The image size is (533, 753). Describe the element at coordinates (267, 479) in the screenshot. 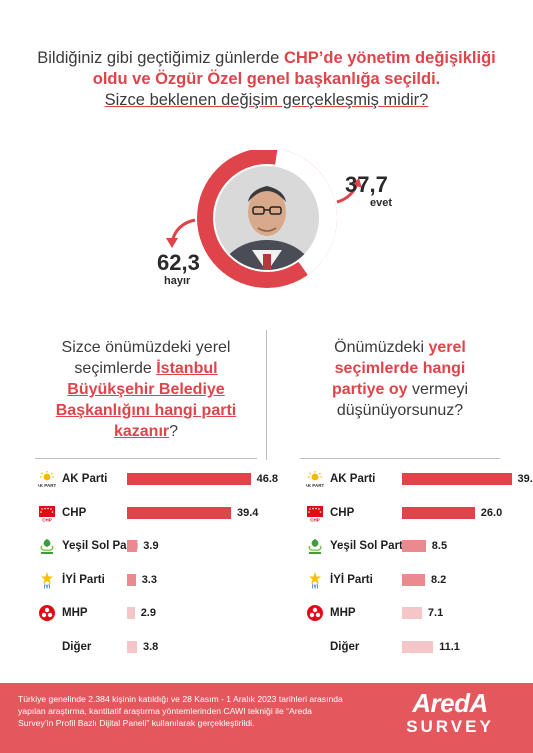

I see `bar-value-label: 46.8` at that location.